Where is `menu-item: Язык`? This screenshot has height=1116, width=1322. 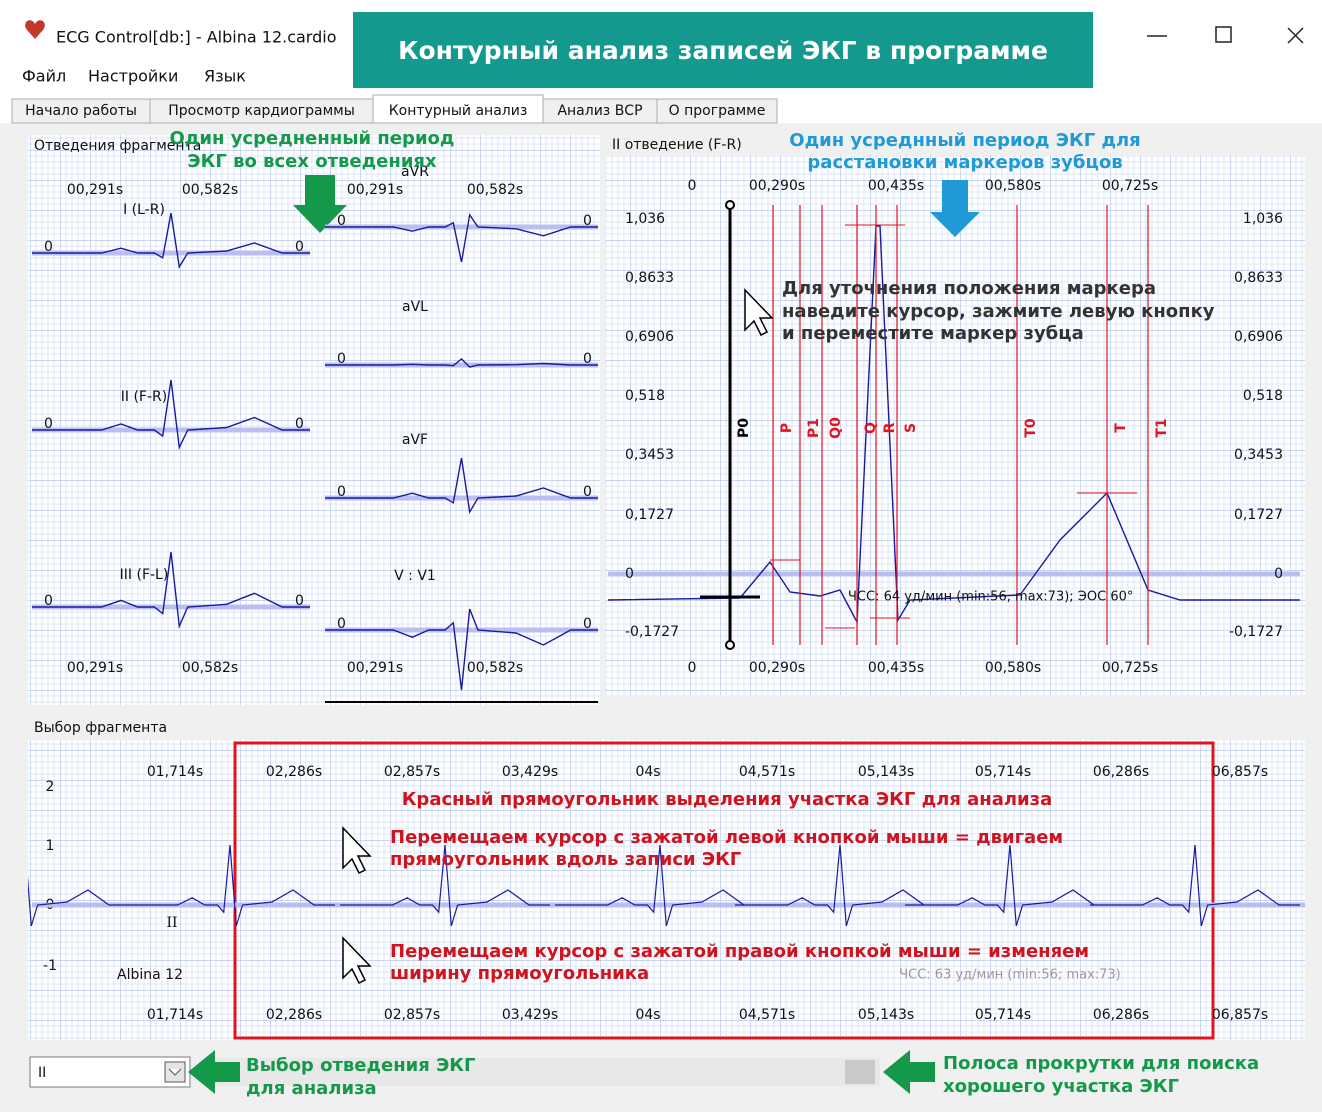
menu-item: Язык is located at coordinates (225, 76).